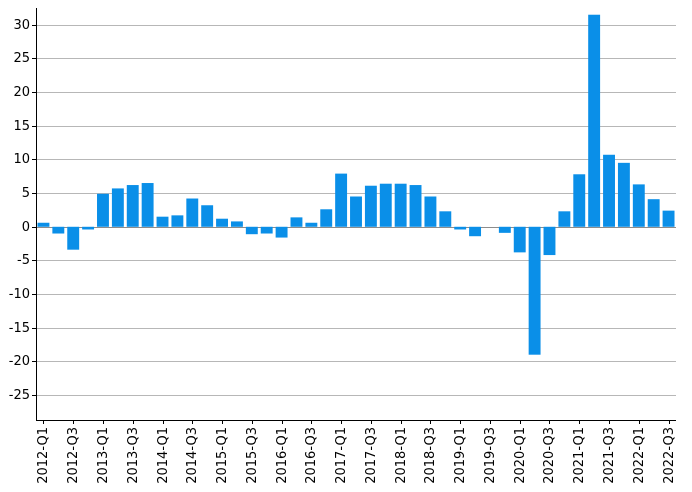  I want to click on y-tick-label: 20, so click(21, 92).